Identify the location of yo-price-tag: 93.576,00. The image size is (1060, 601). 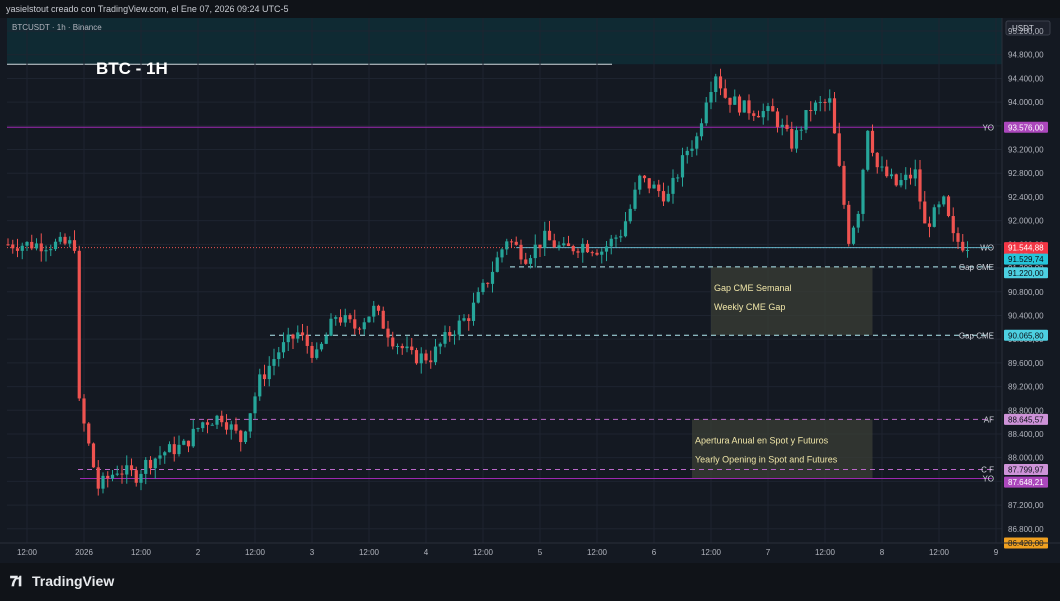
(1026, 127).